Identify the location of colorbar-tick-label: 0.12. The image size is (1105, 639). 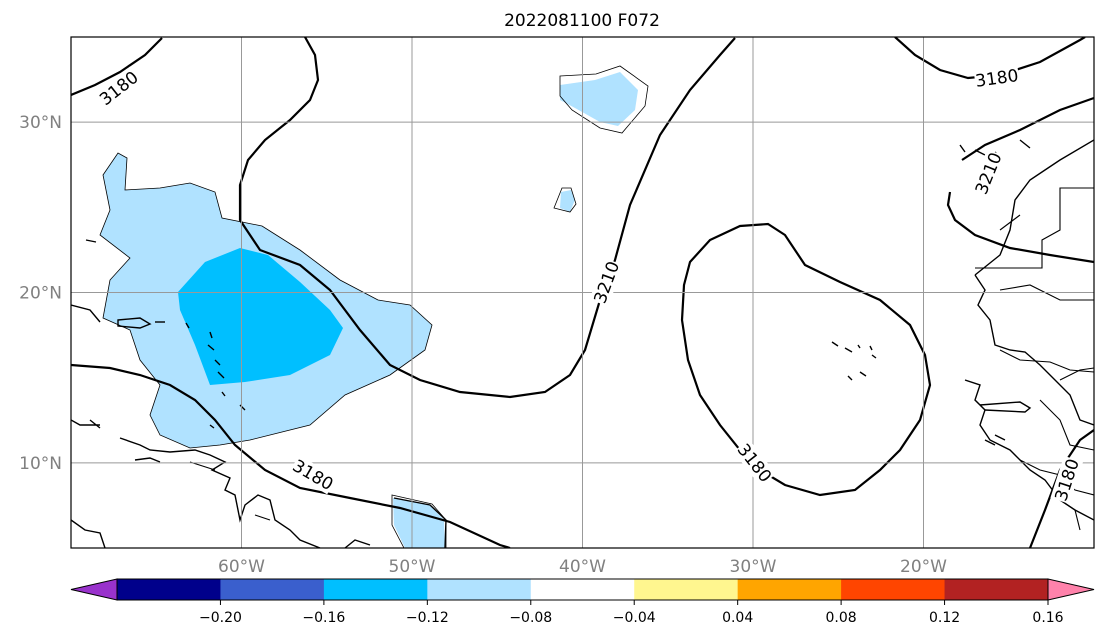
(944, 618).